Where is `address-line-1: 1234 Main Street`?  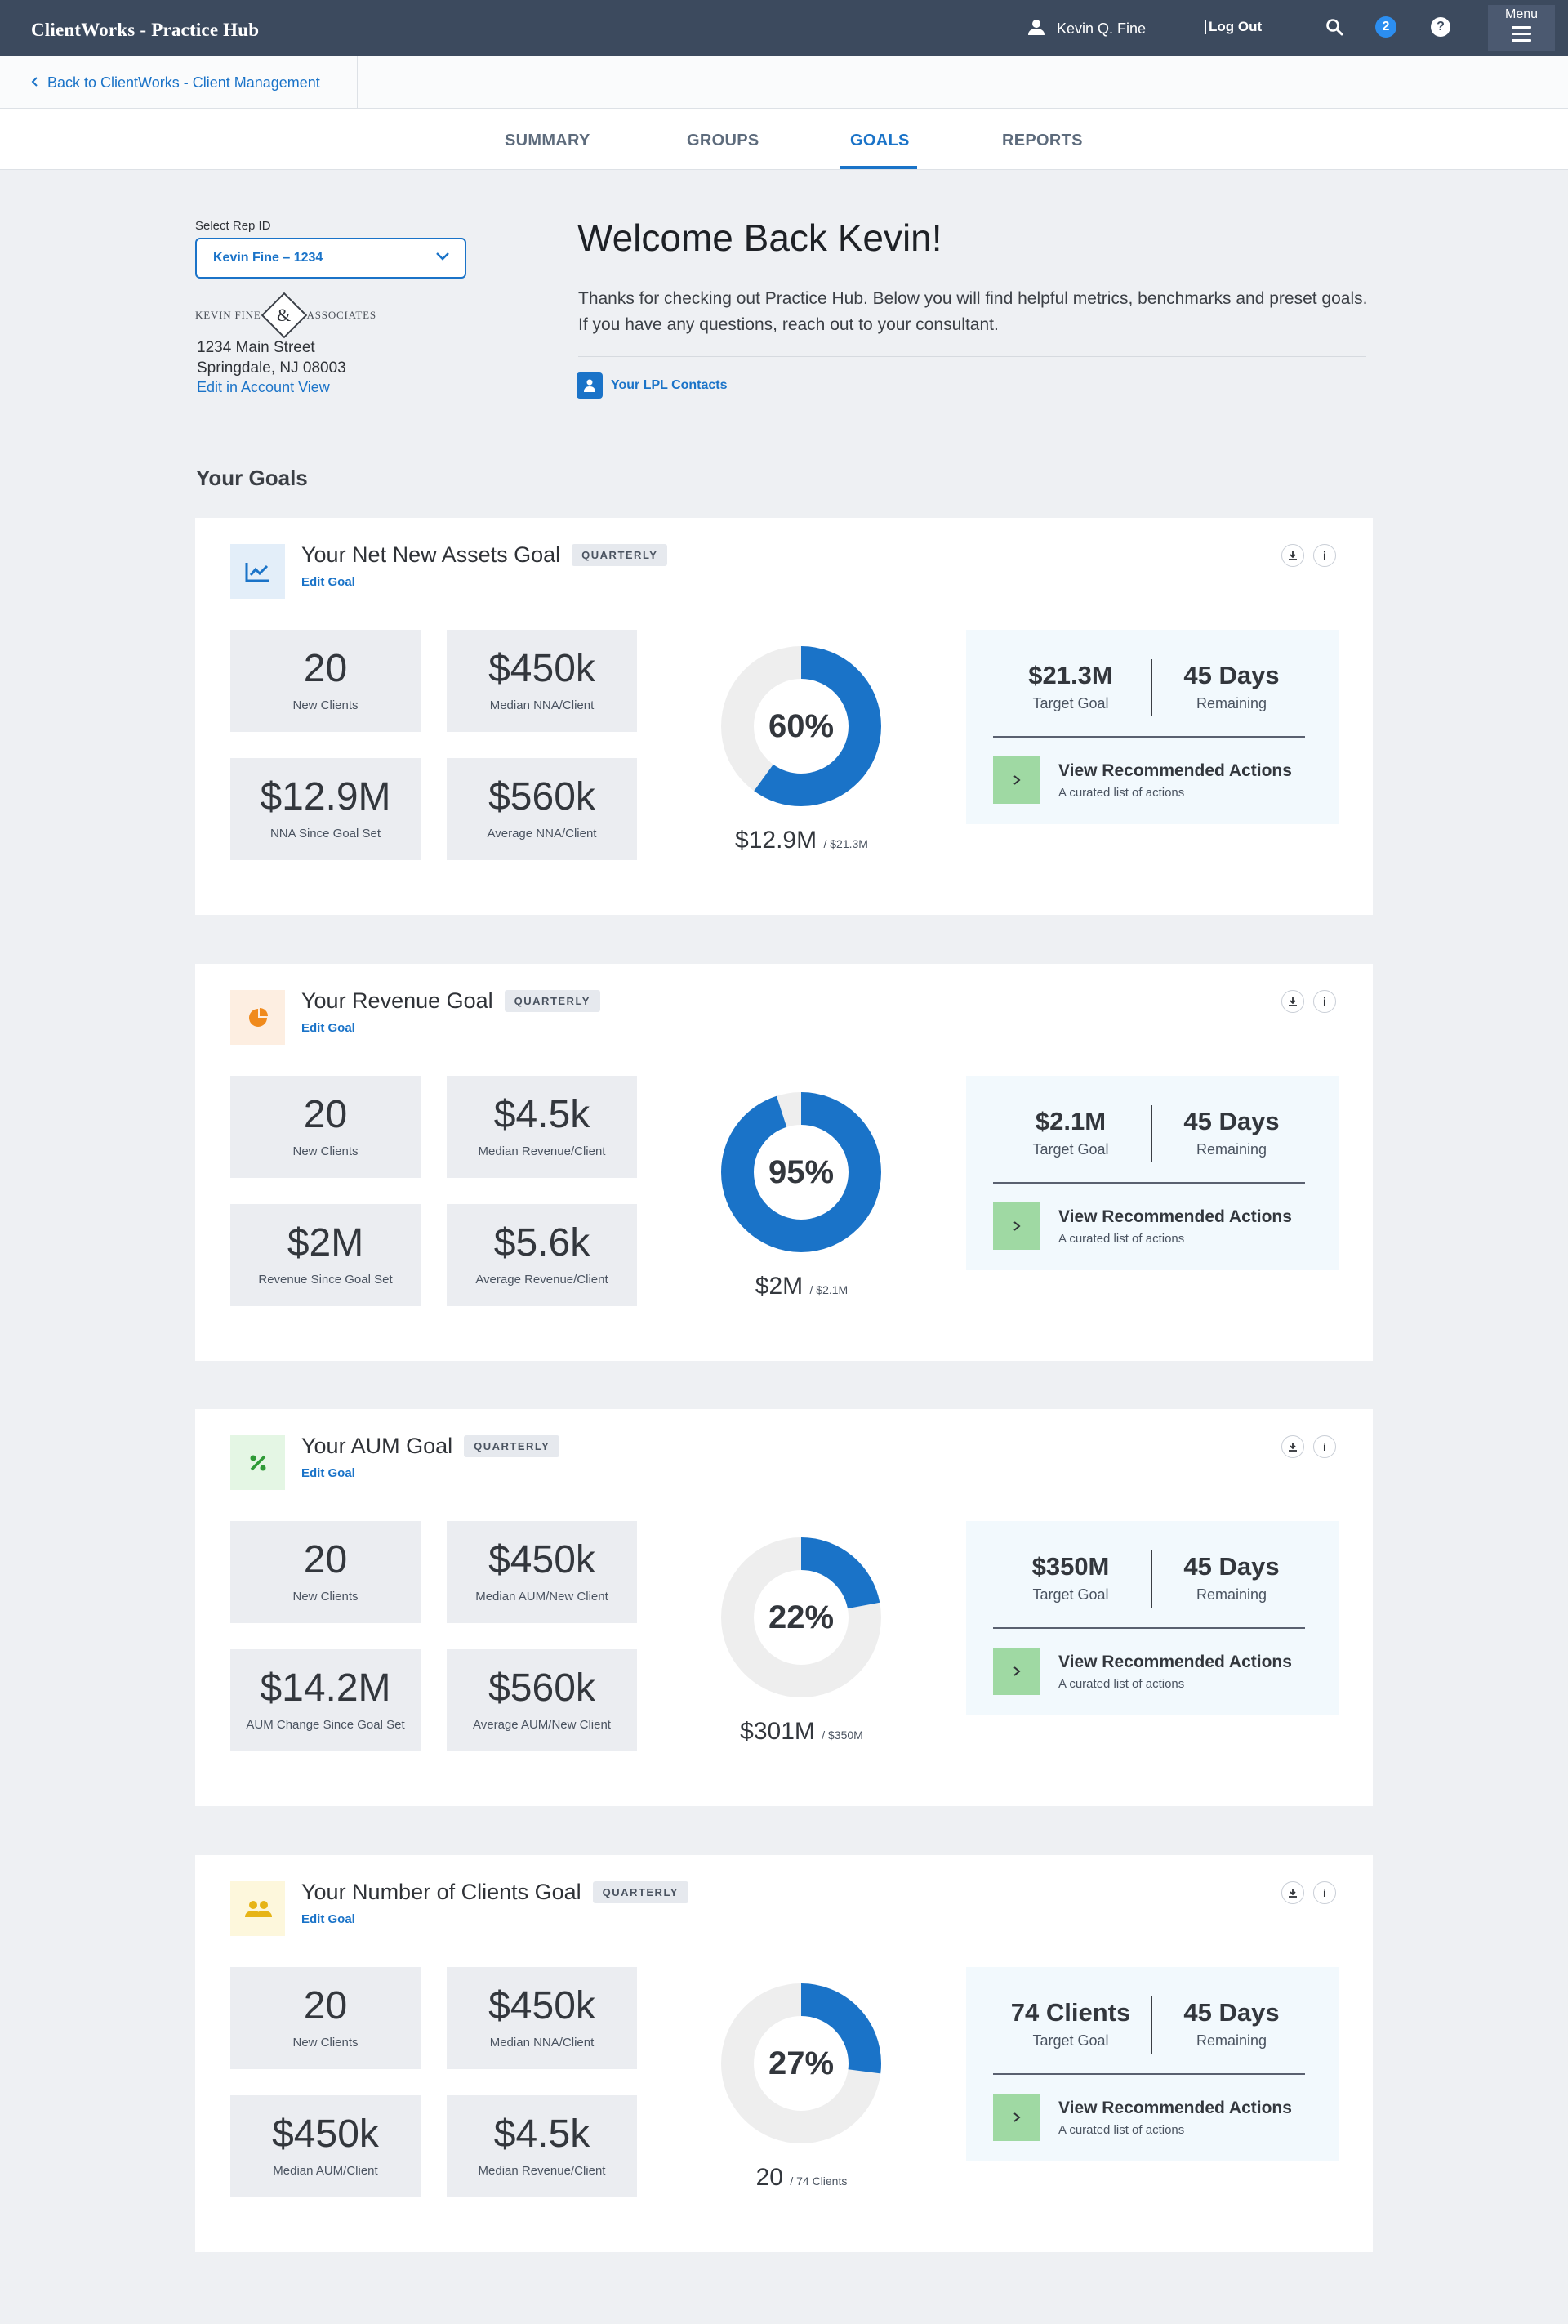
address-line-1: 1234 Main Street is located at coordinates (256, 347).